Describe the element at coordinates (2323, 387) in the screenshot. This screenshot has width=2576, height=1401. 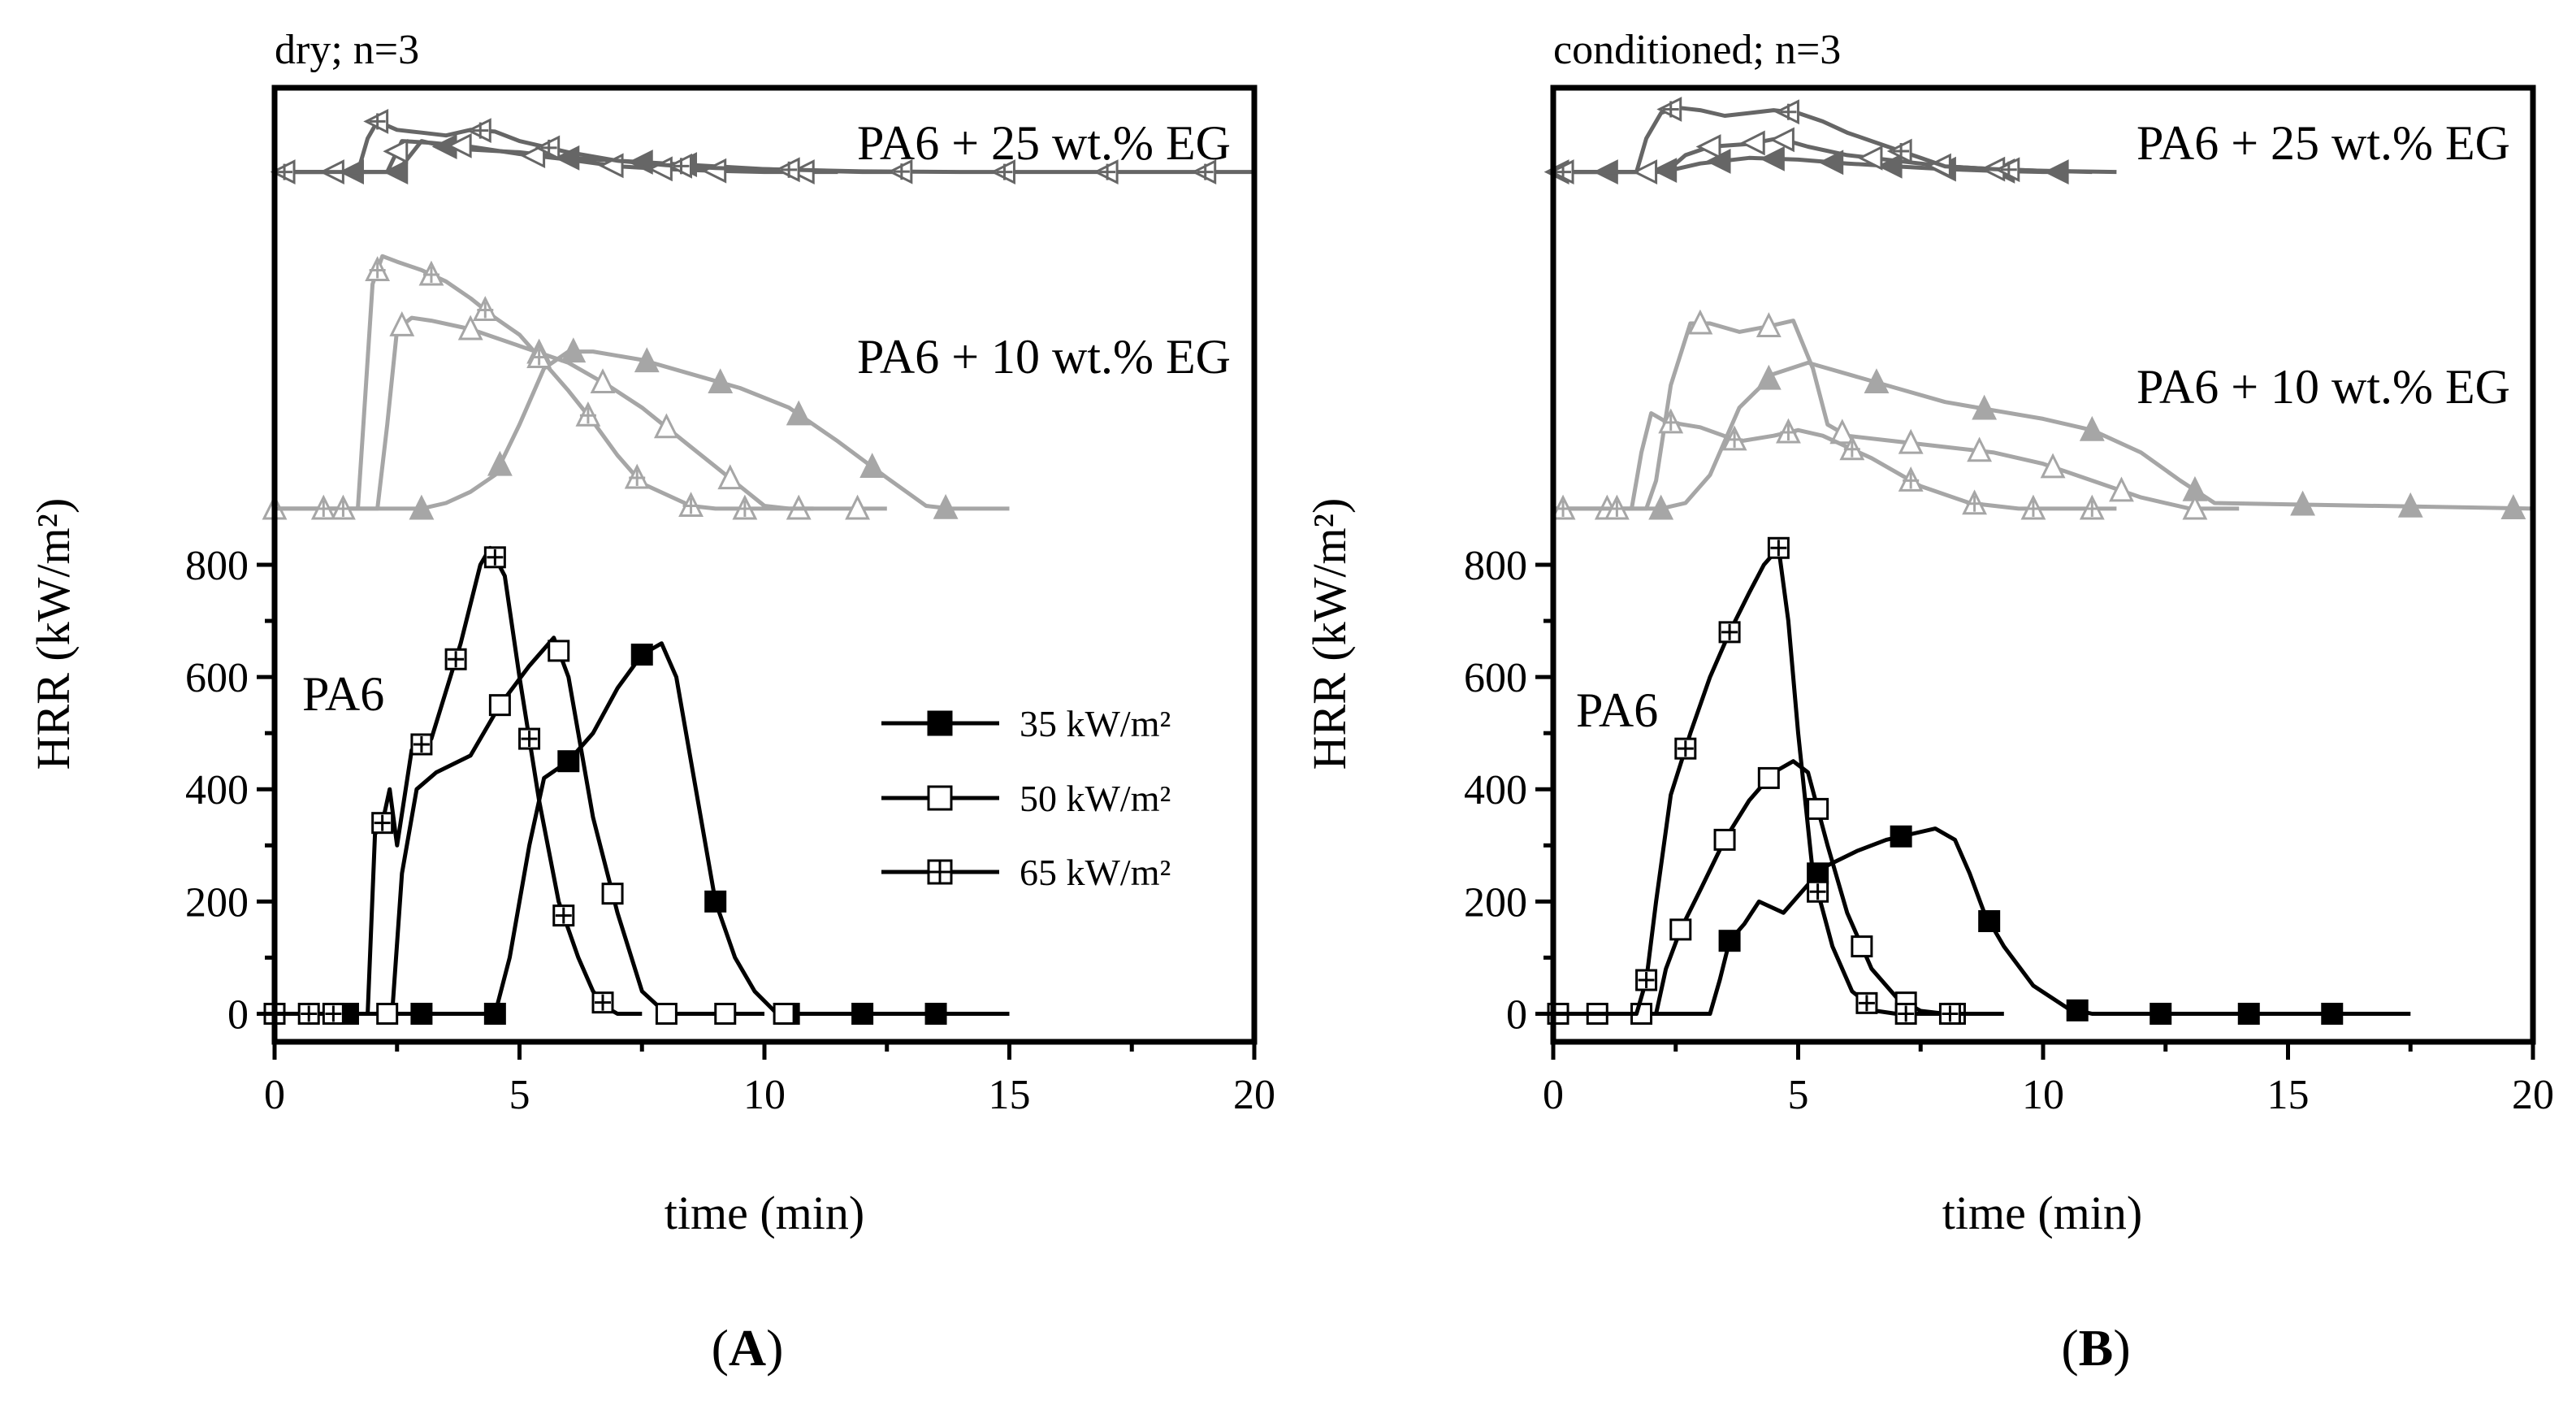
I see `group-label-pa6-10eg: PA6 + 10 wt.% EG` at that location.